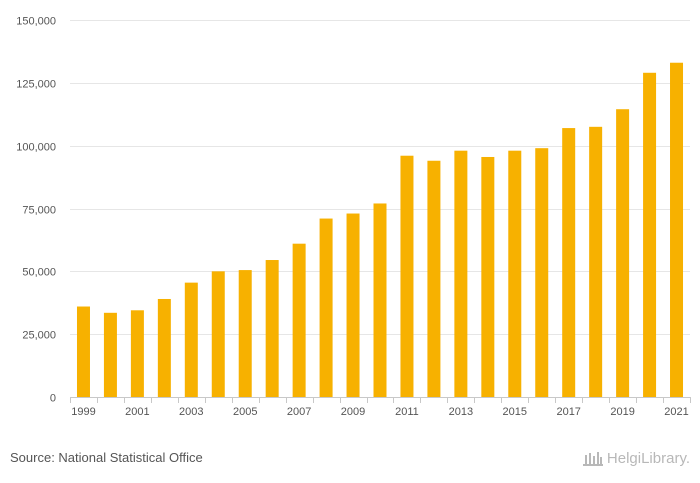 The height and width of the screenshot is (483, 700). Describe the element at coordinates (676, 412) in the screenshot. I see `x-tick-label: 2021` at that location.